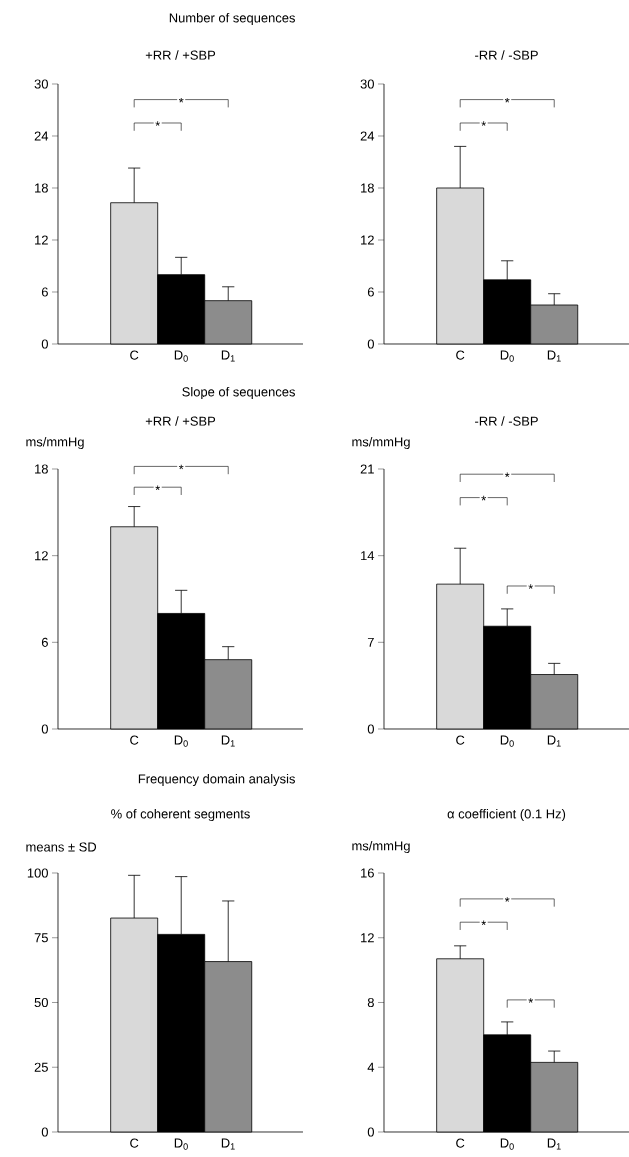 Image resolution: width=629 pixels, height=1157 pixels. What do you see at coordinates (41, 938) in the screenshot?
I see `y-tick-label: 75` at bounding box center [41, 938].